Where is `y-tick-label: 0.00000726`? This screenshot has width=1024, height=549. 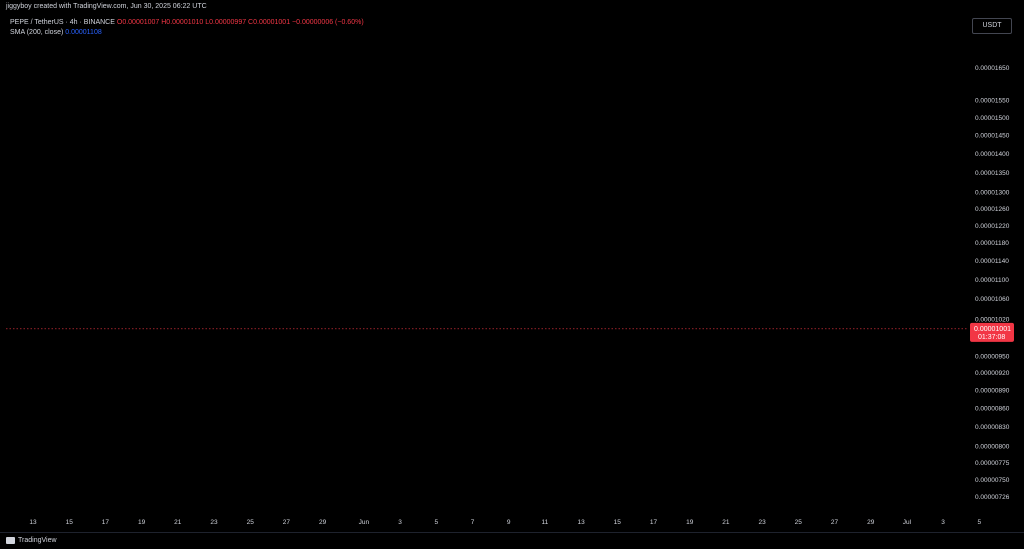
y-tick-label: 0.00000726 is located at coordinates (992, 497).